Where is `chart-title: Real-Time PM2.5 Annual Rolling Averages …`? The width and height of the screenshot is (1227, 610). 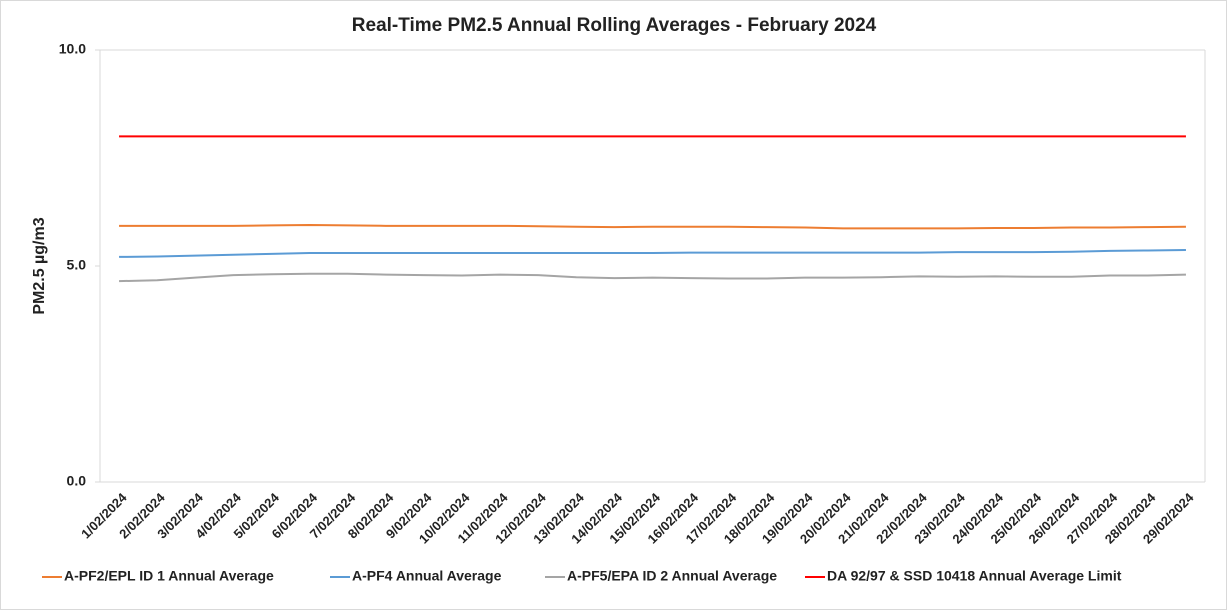
chart-title: Real-Time PM2.5 Annual Rolling Averages … is located at coordinates (614, 25).